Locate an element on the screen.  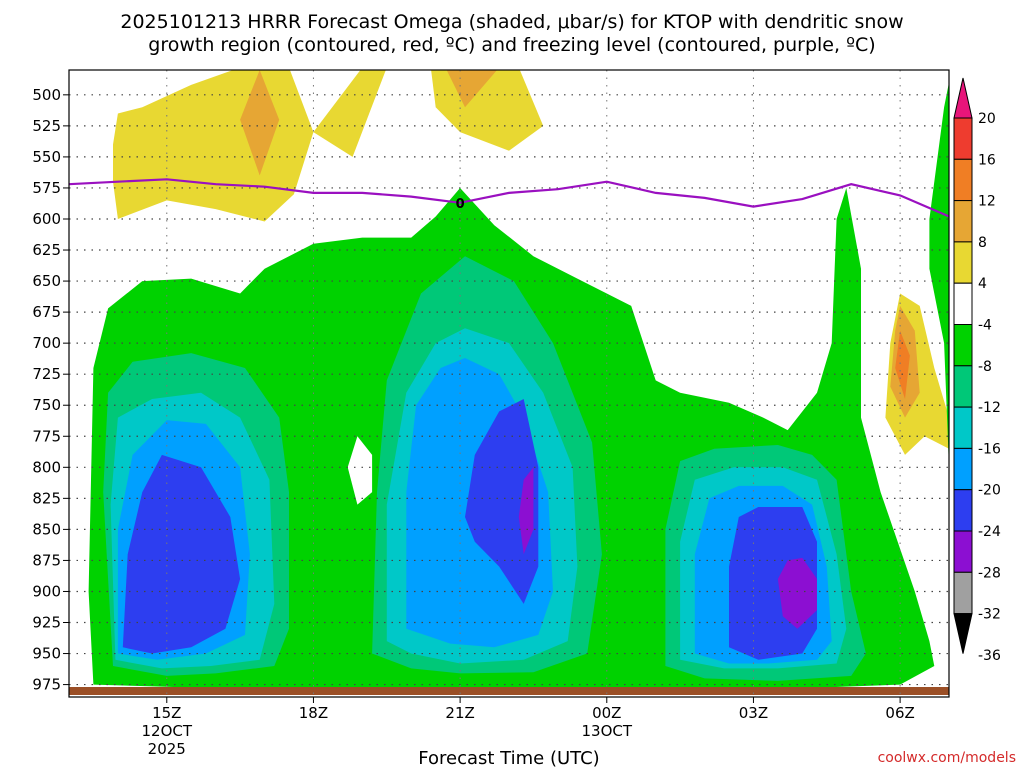
y-tick-label-500: 500 is located at coordinates (46, 95).